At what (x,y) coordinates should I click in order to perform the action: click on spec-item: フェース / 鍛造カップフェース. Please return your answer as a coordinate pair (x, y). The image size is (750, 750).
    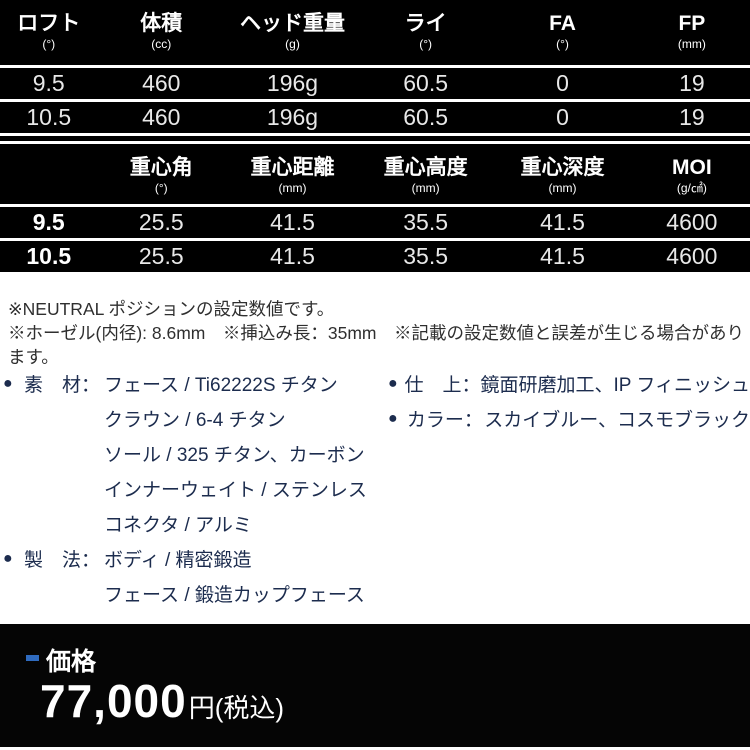
    Looking at the image, I should click on (189, 593).